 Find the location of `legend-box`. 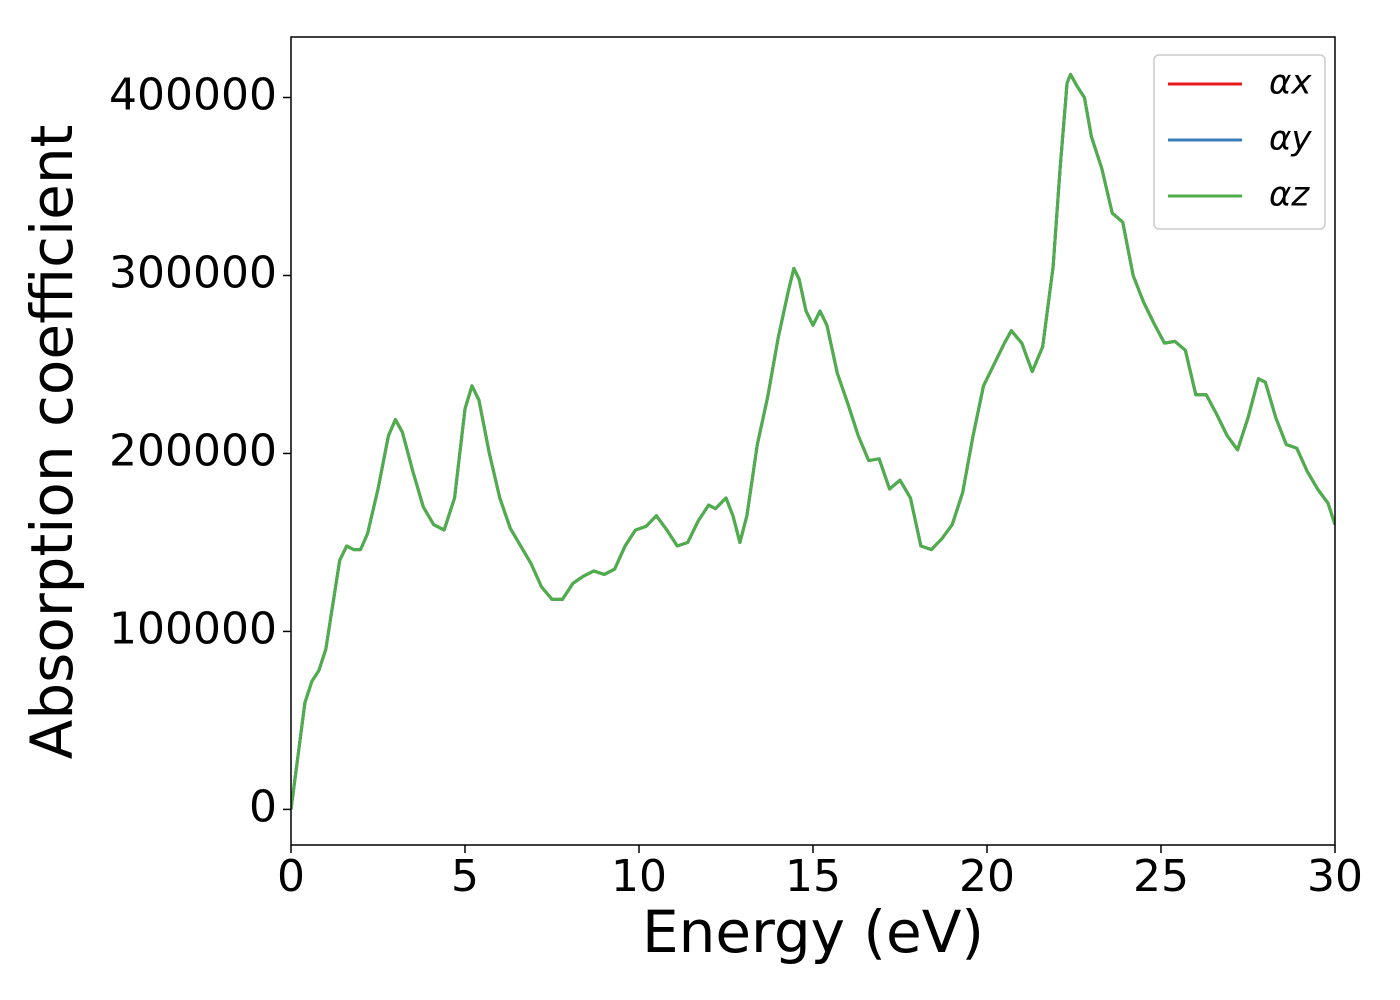

legend-box is located at coordinates (1239, 142).